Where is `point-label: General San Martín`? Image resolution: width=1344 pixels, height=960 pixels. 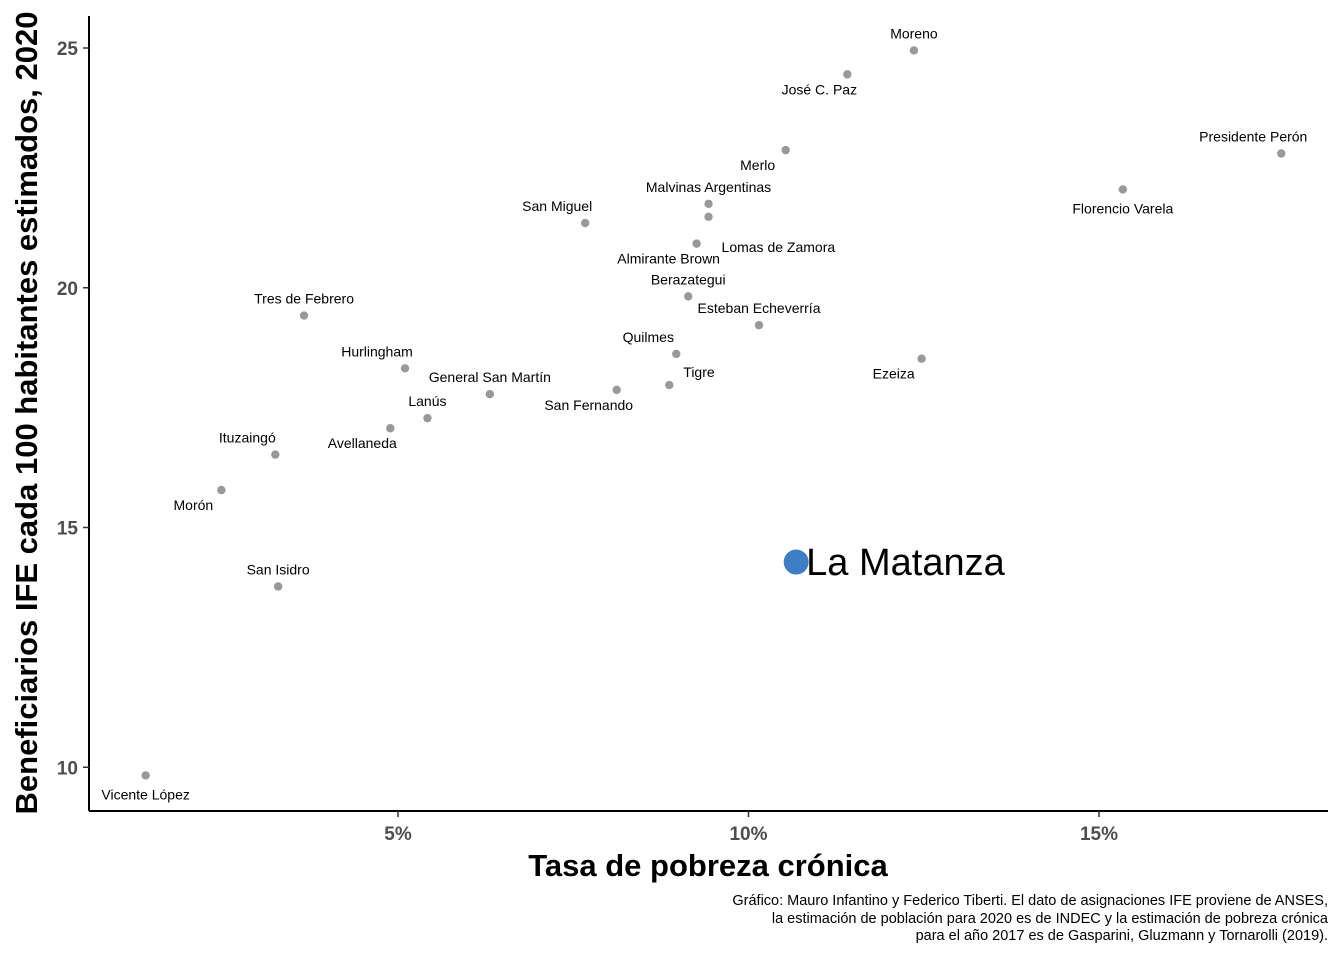
point-label: General San Martín is located at coordinates (490, 377).